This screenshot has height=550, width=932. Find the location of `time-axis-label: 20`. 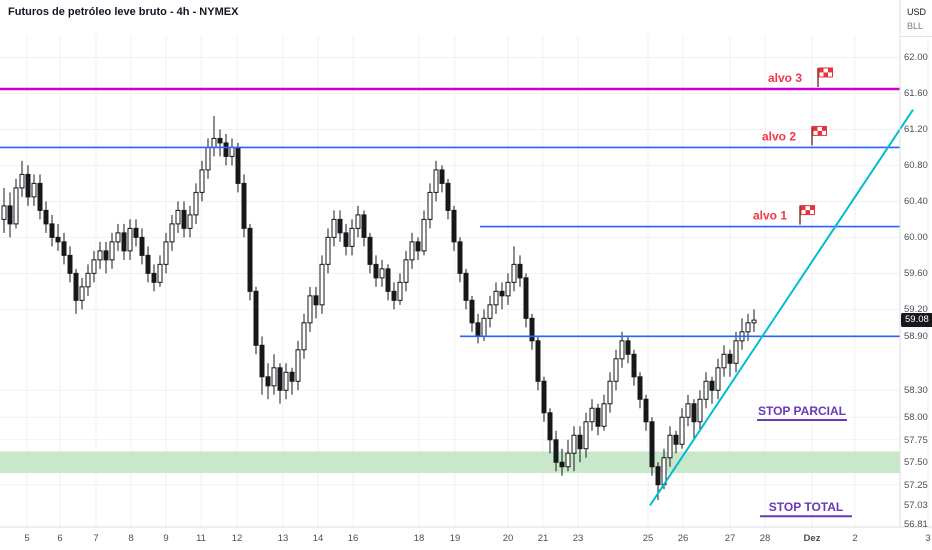

time-axis-label: 20 is located at coordinates (508, 538).